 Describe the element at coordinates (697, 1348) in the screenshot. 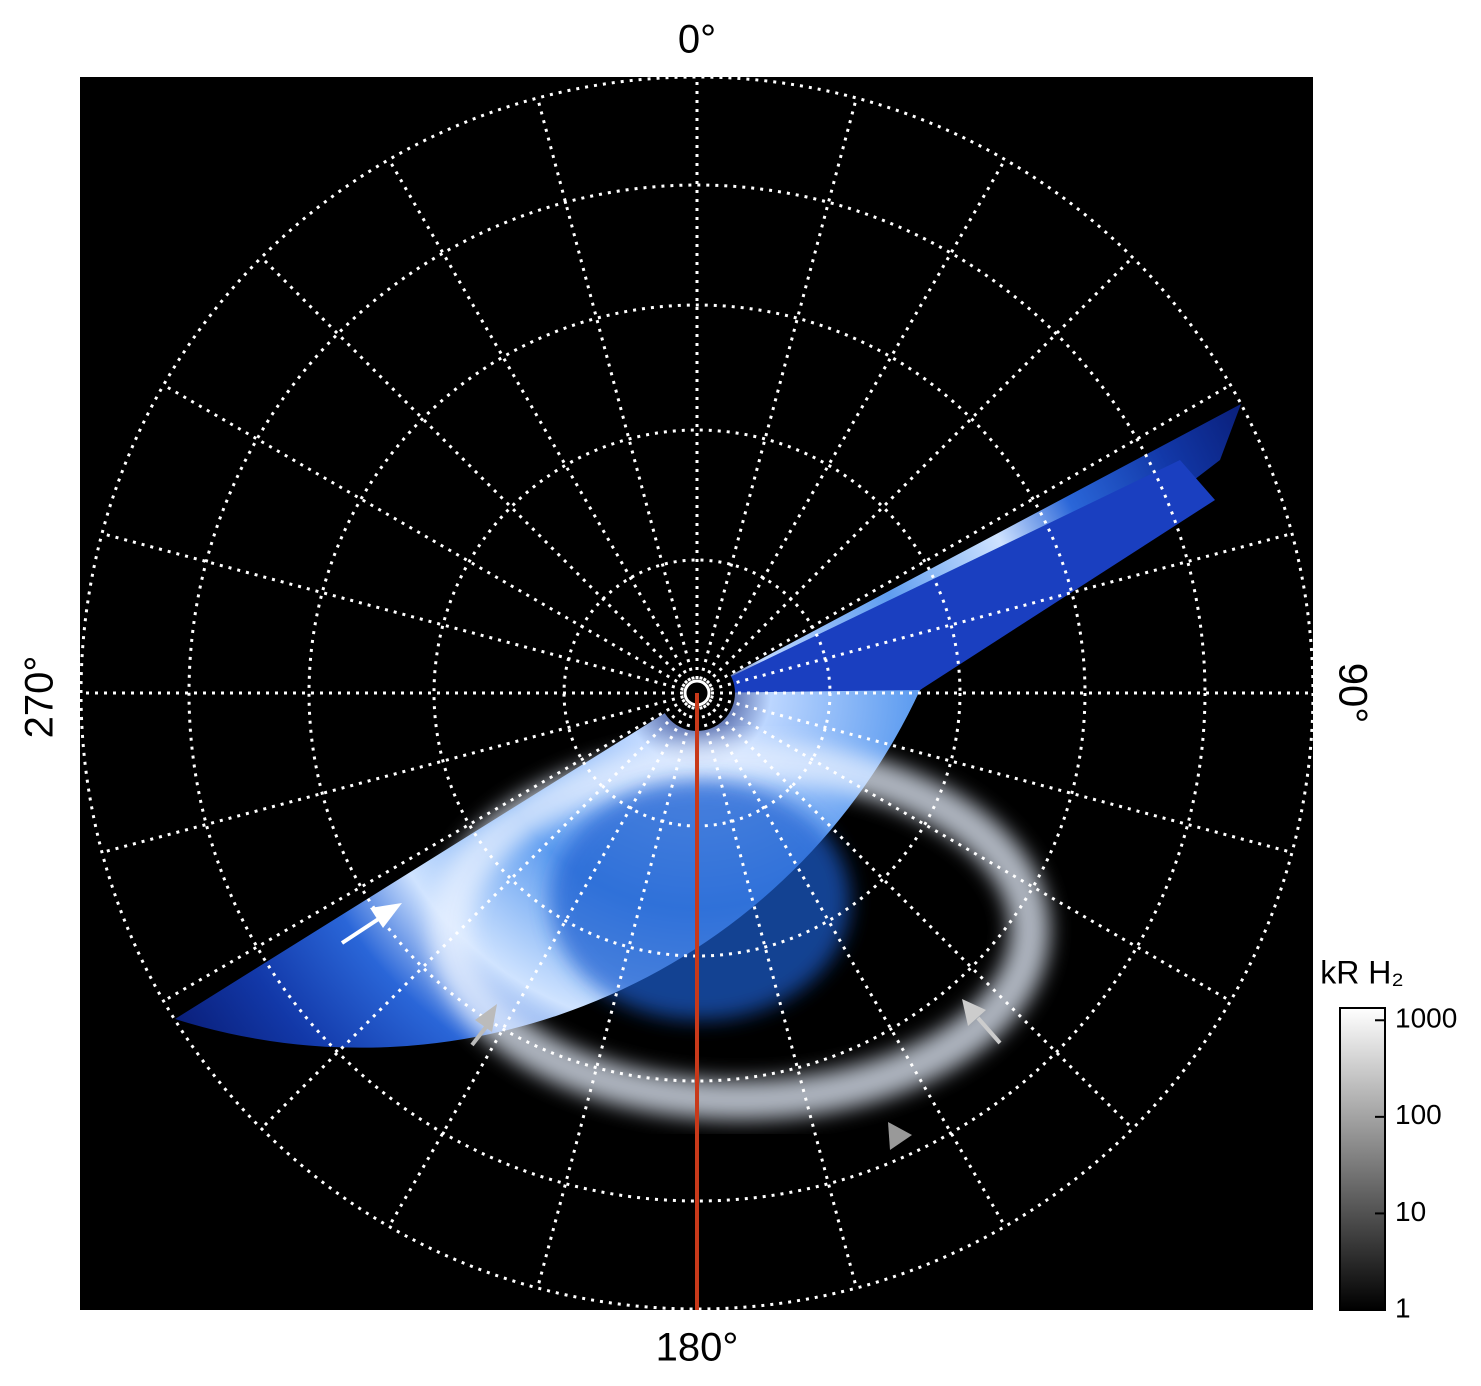

I see `label-bottom: 180°` at that location.